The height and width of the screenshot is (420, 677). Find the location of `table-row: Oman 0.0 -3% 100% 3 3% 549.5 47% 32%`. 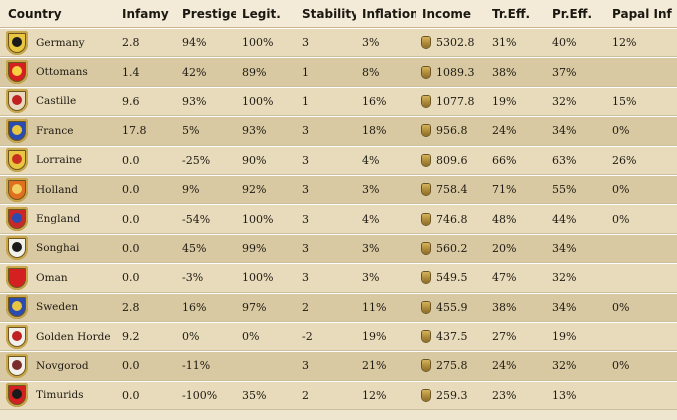

table-row: Oman 0.0 -3% 100% 3 3% 549.5 47% 32% is located at coordinates (338, 278).